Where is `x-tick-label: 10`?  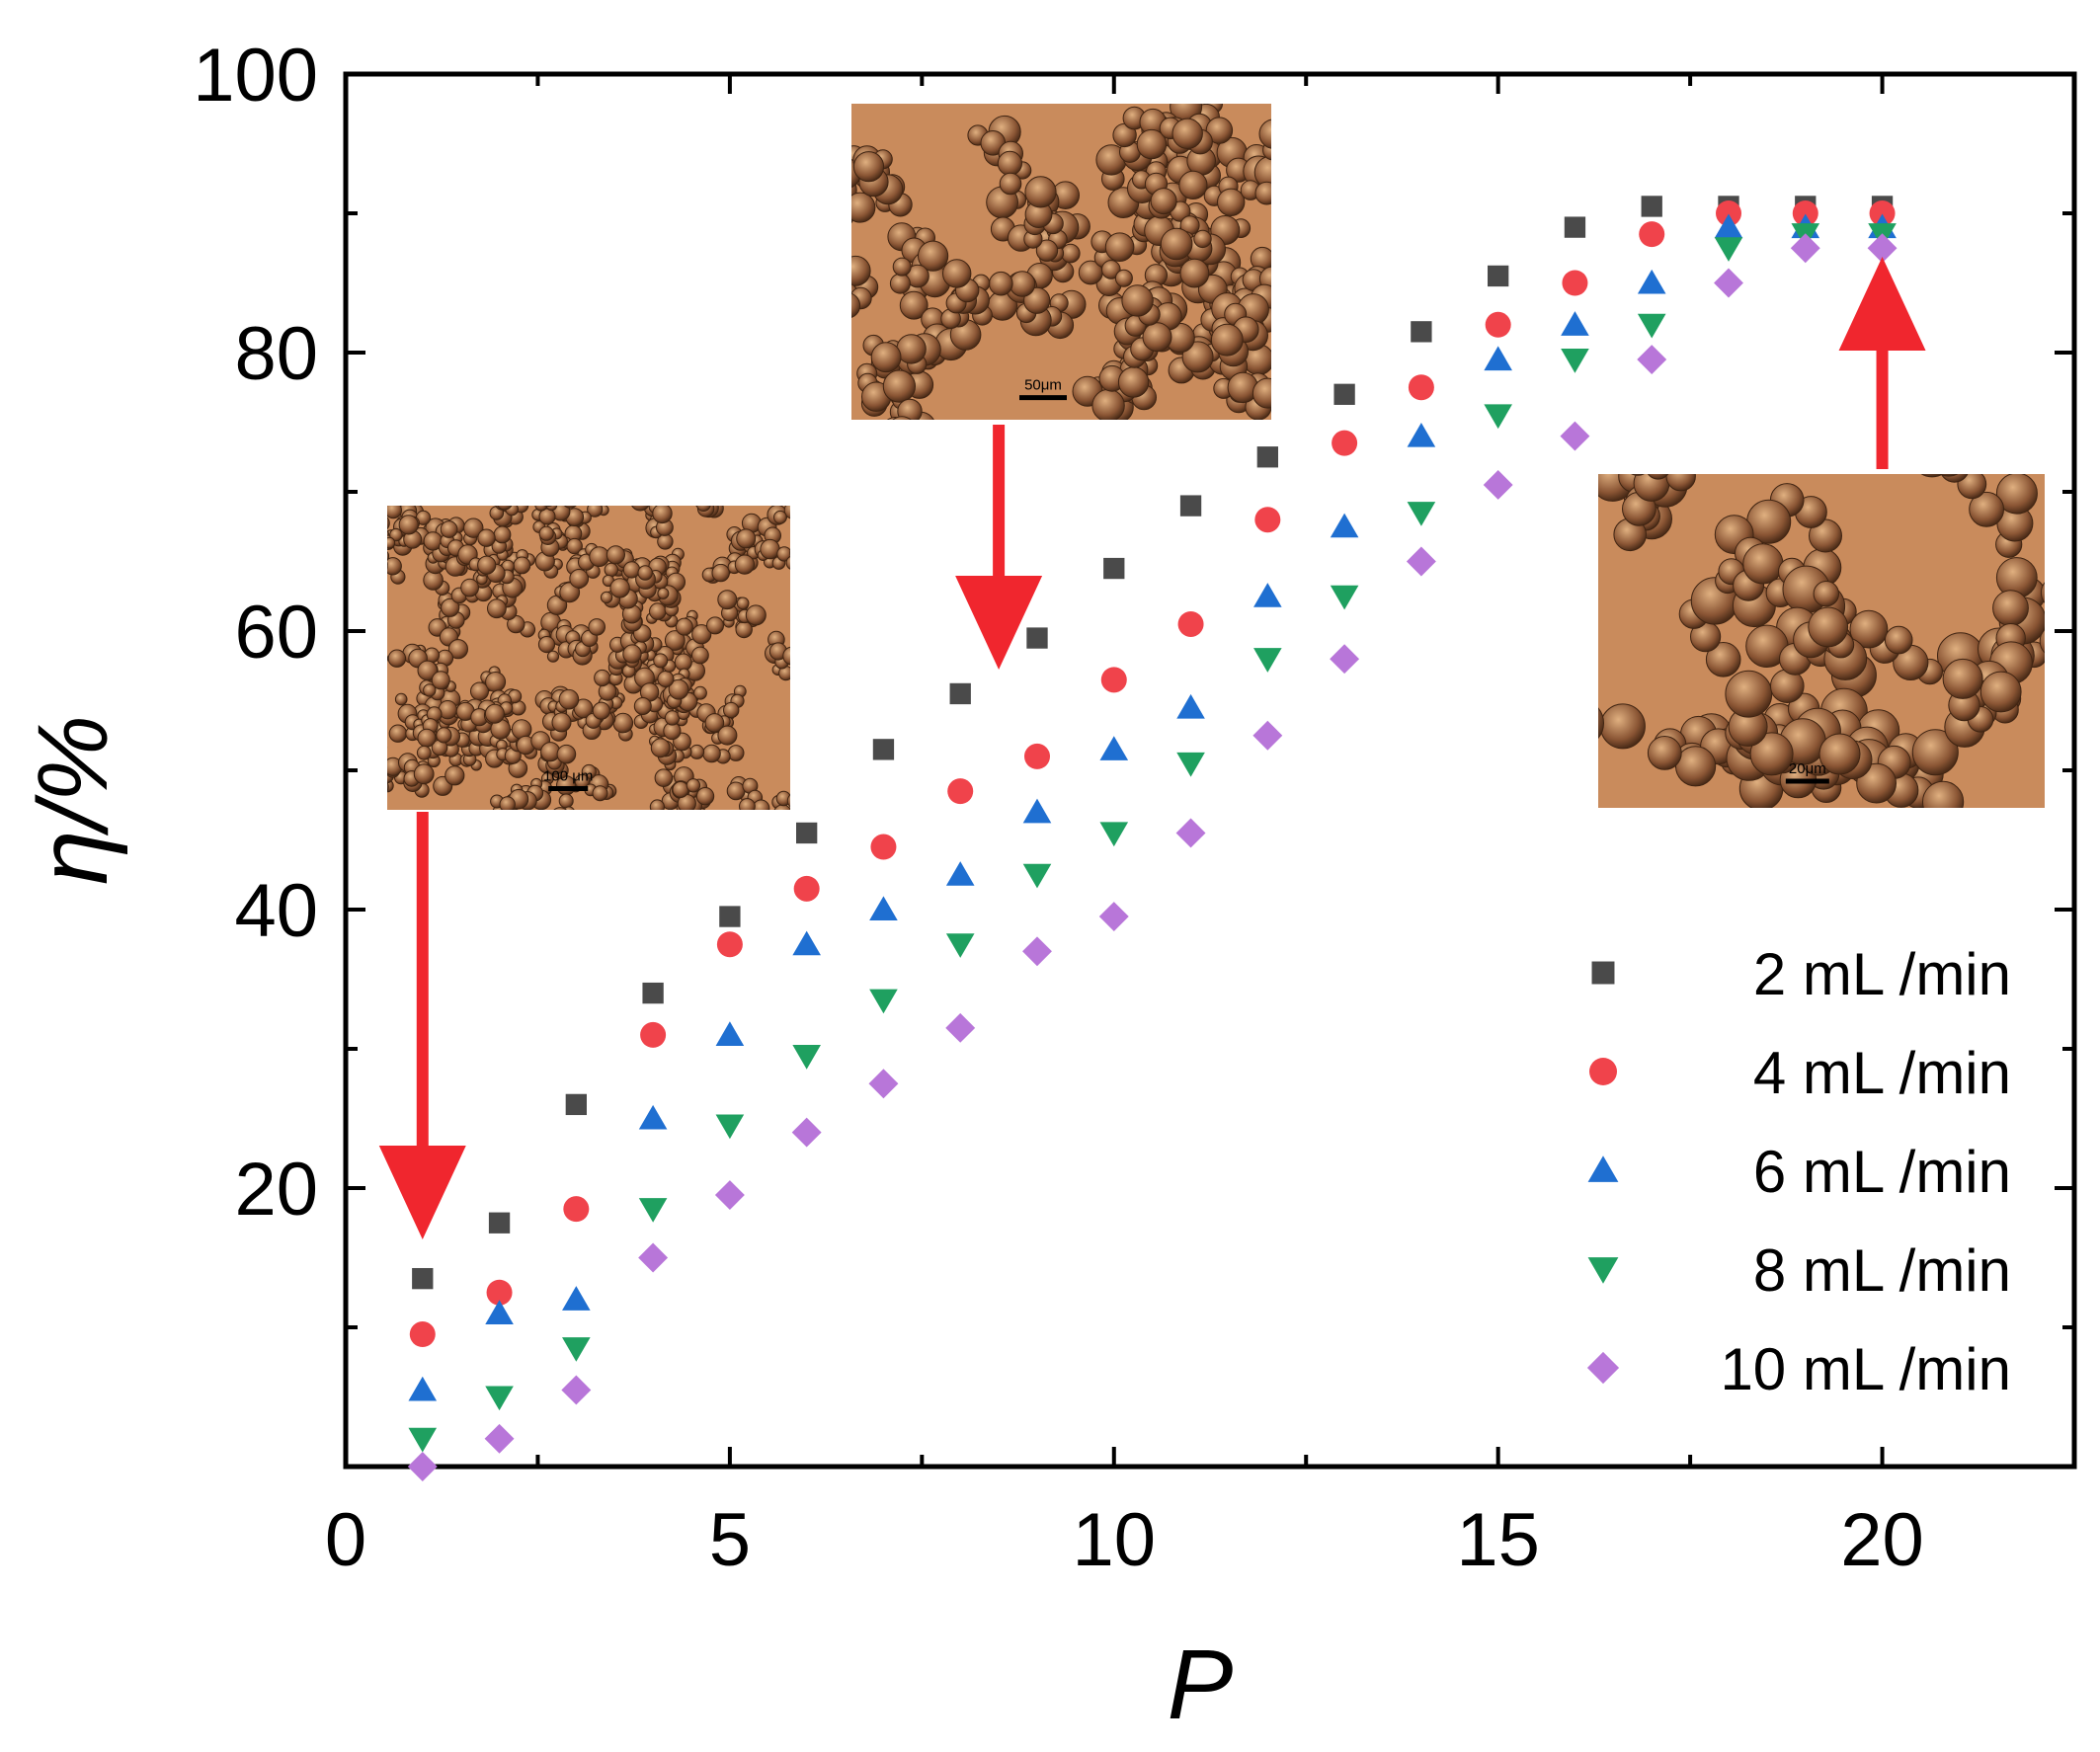
x-tick-label: 10 is located at coordinates (1115, 1540).